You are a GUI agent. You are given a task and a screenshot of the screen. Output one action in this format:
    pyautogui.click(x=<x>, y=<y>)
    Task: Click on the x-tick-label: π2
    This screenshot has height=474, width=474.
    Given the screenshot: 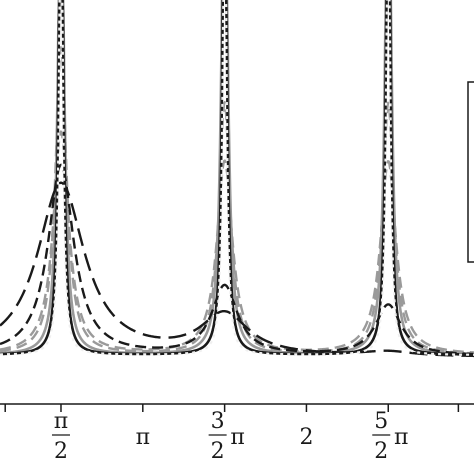 What is the action you would take?
    pyautogui.click(x=60, y=436)
    